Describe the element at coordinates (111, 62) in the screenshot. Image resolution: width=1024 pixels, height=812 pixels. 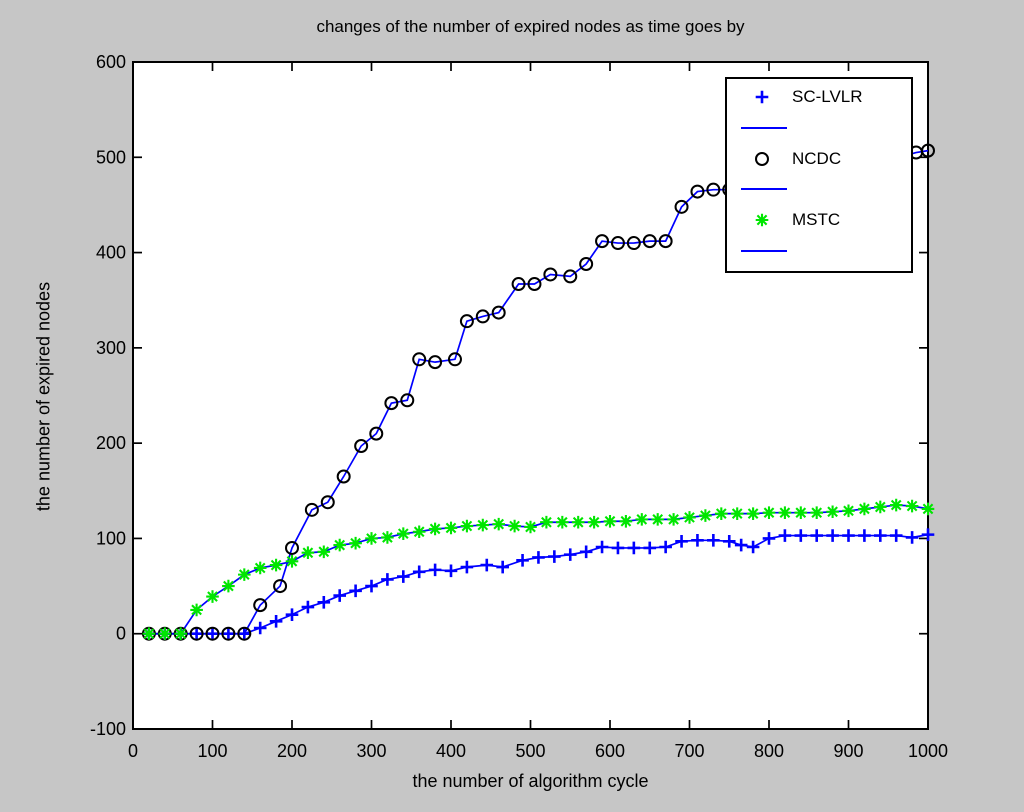
I see `y-tick-label: 600` at that location.